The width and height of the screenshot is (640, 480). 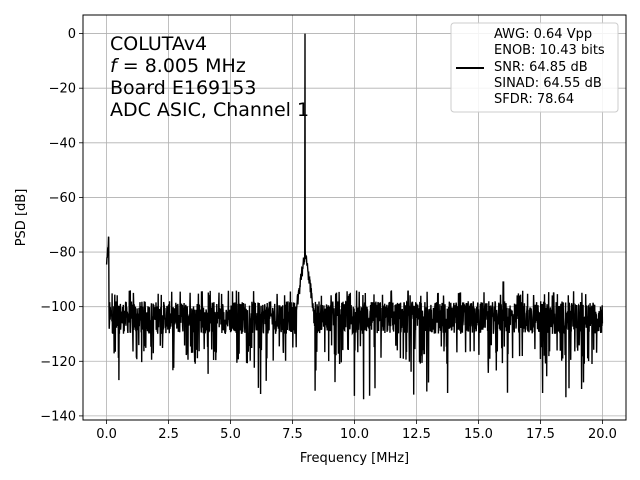 I want to click on x-axis-ticks: 0.0 2.5 5.0 7.5 10.0 12.5 15.0 17.5 20.0, so click(x=356, y=431).